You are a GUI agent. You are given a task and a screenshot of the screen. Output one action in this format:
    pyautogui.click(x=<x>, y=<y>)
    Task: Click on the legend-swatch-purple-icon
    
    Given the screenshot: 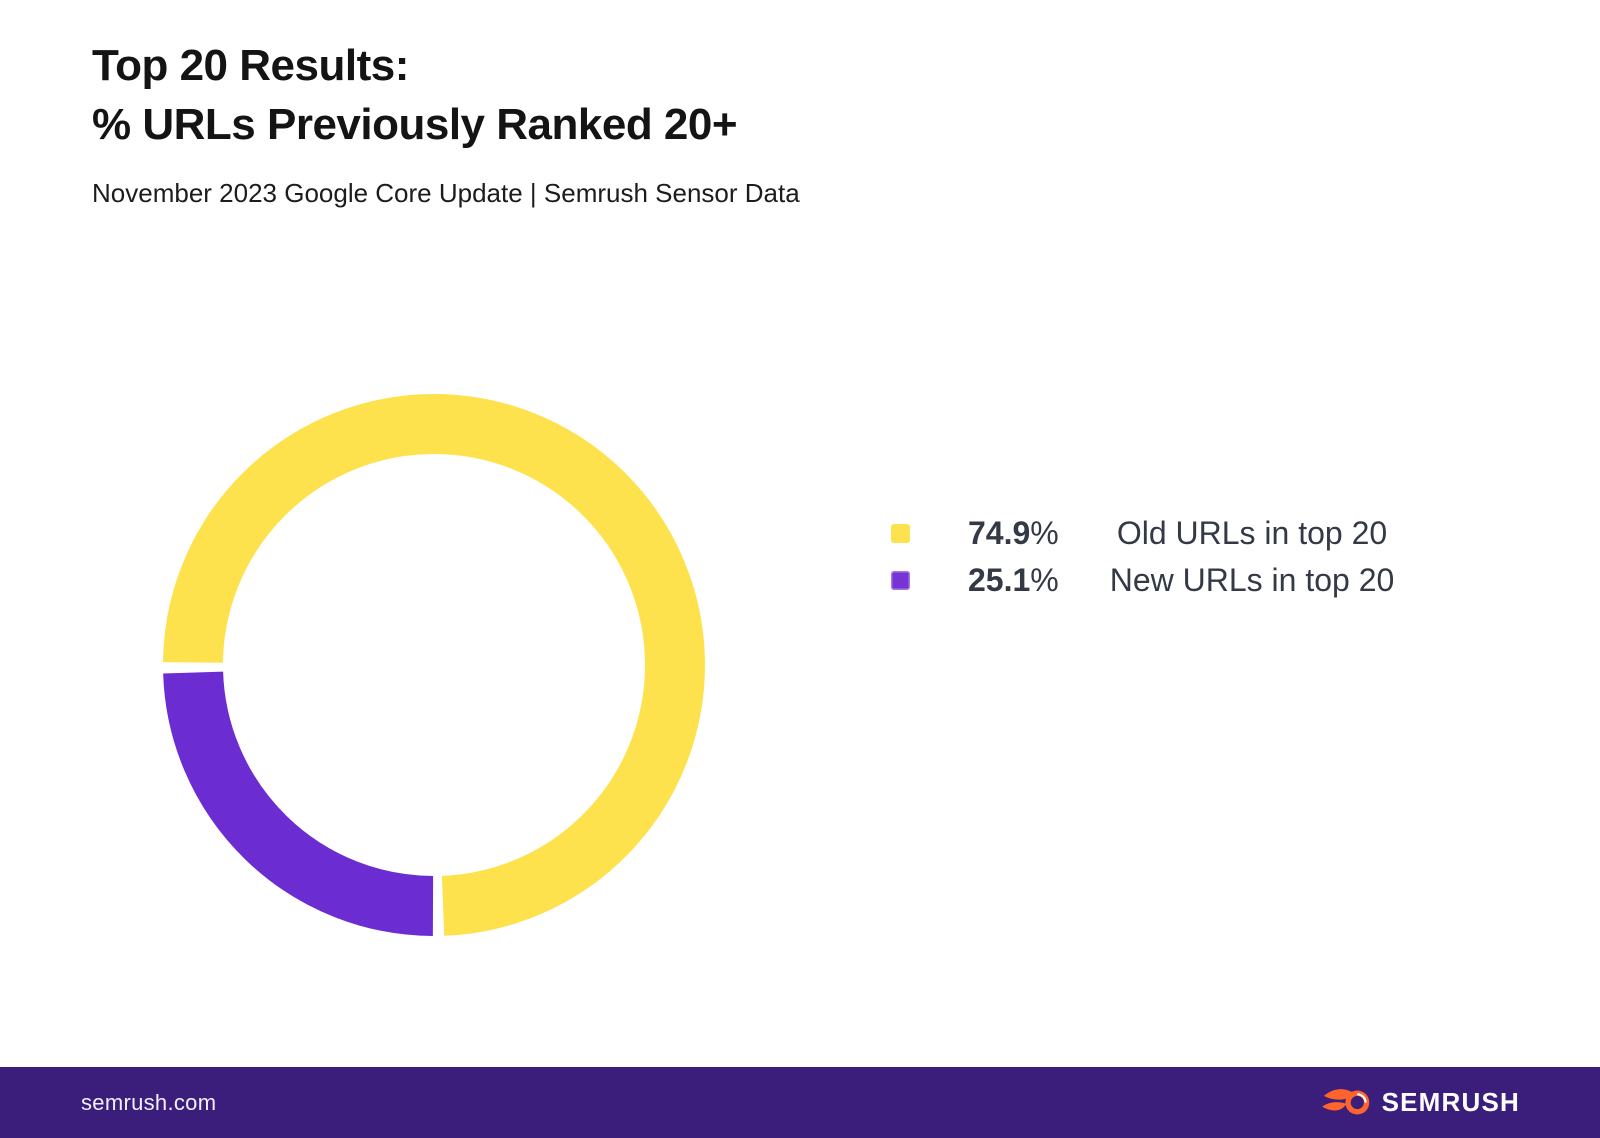 What is the action you would take?
    pyautogui.click(x=900, y=580)
    